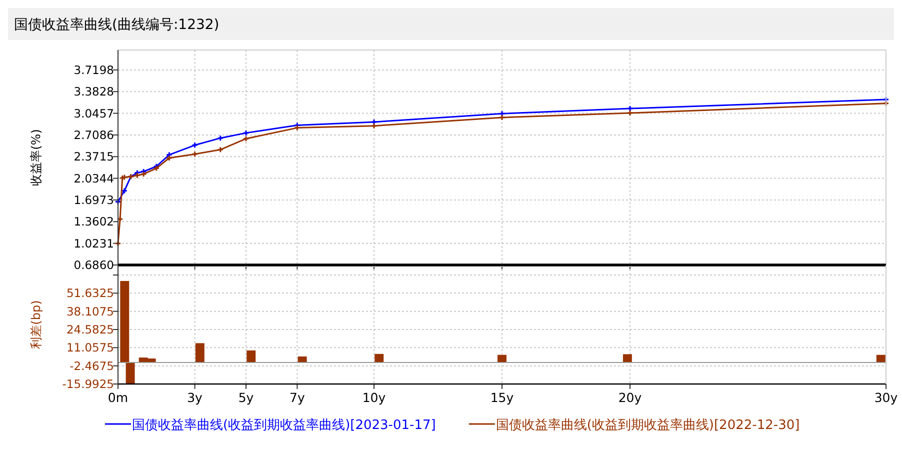 This screenshot has height=455, width=902. I want to click on y-tick-label: -15.9925, so click(88, 384).